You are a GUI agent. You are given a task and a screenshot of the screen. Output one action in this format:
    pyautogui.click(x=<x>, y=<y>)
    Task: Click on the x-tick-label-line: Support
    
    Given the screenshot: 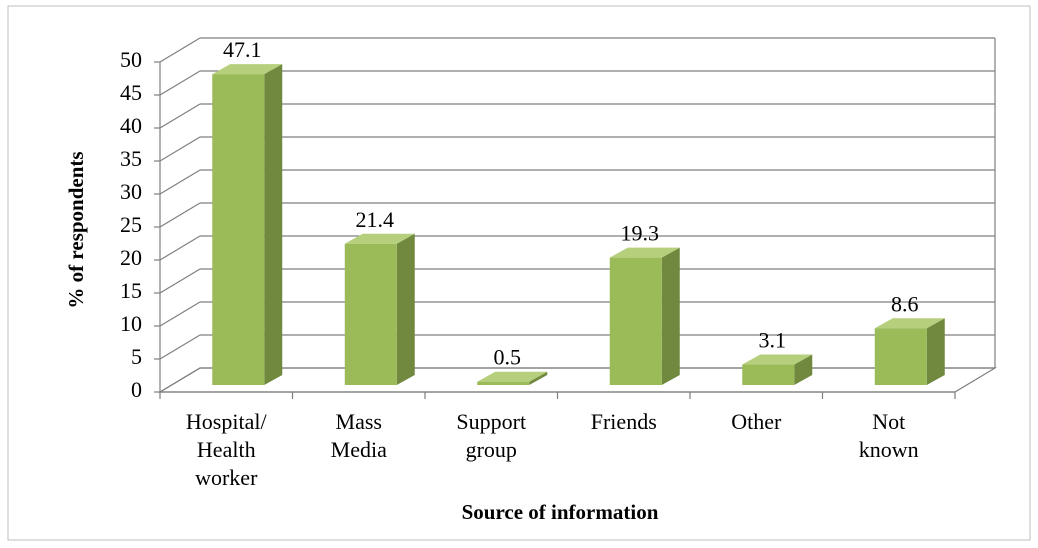 What is the action you would take?
    pyautogui.click(x=491, y=421)
    